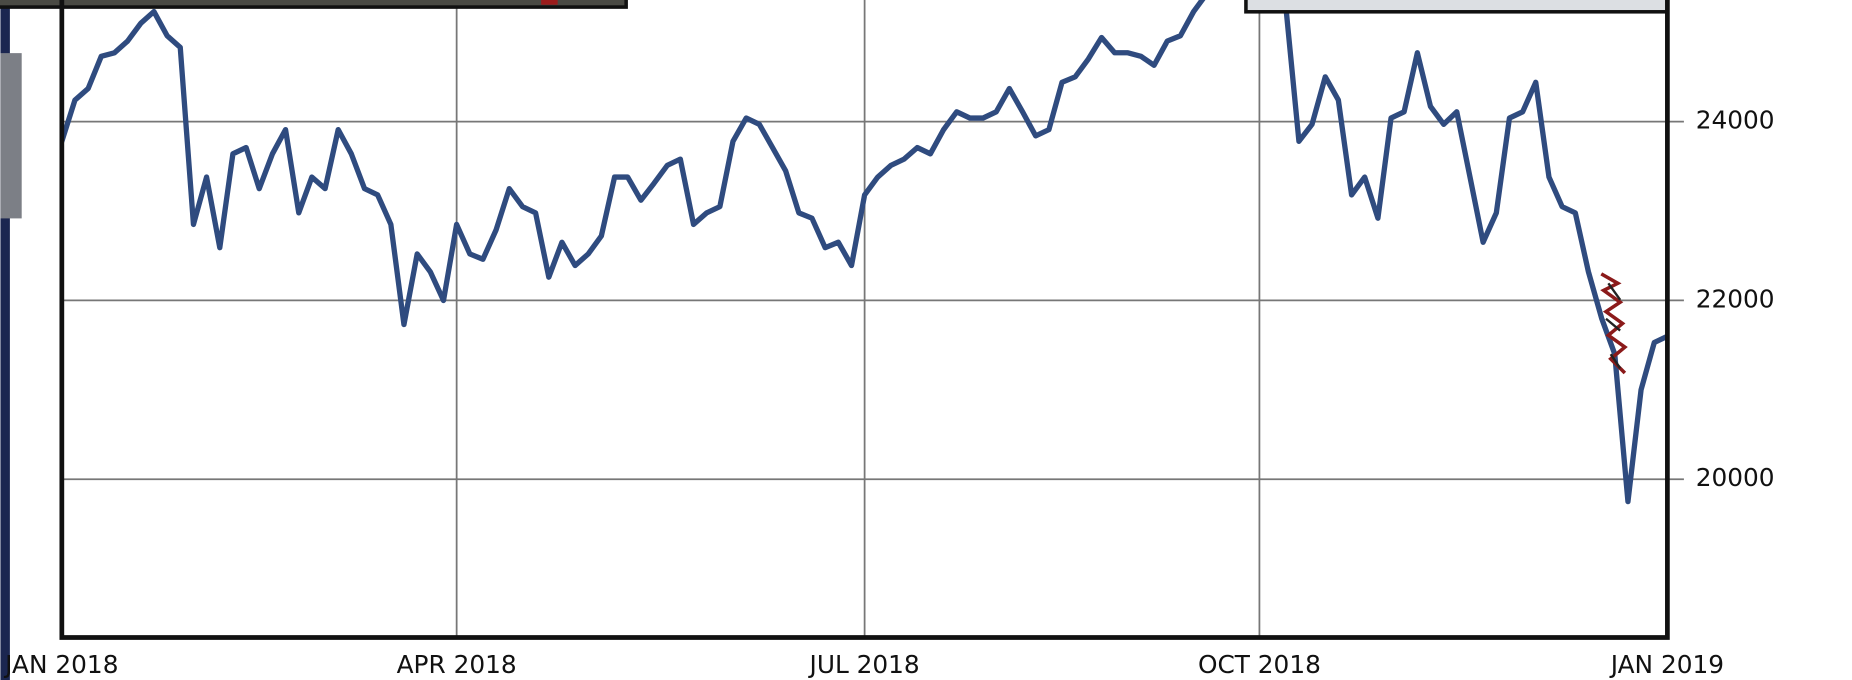 This screenshot has height=680, width=1852. What do you see at coordinates (1259, 664) in the screenshot?
I see `x-tick-label: OCT 2018` at bounding box center [1259, 664].